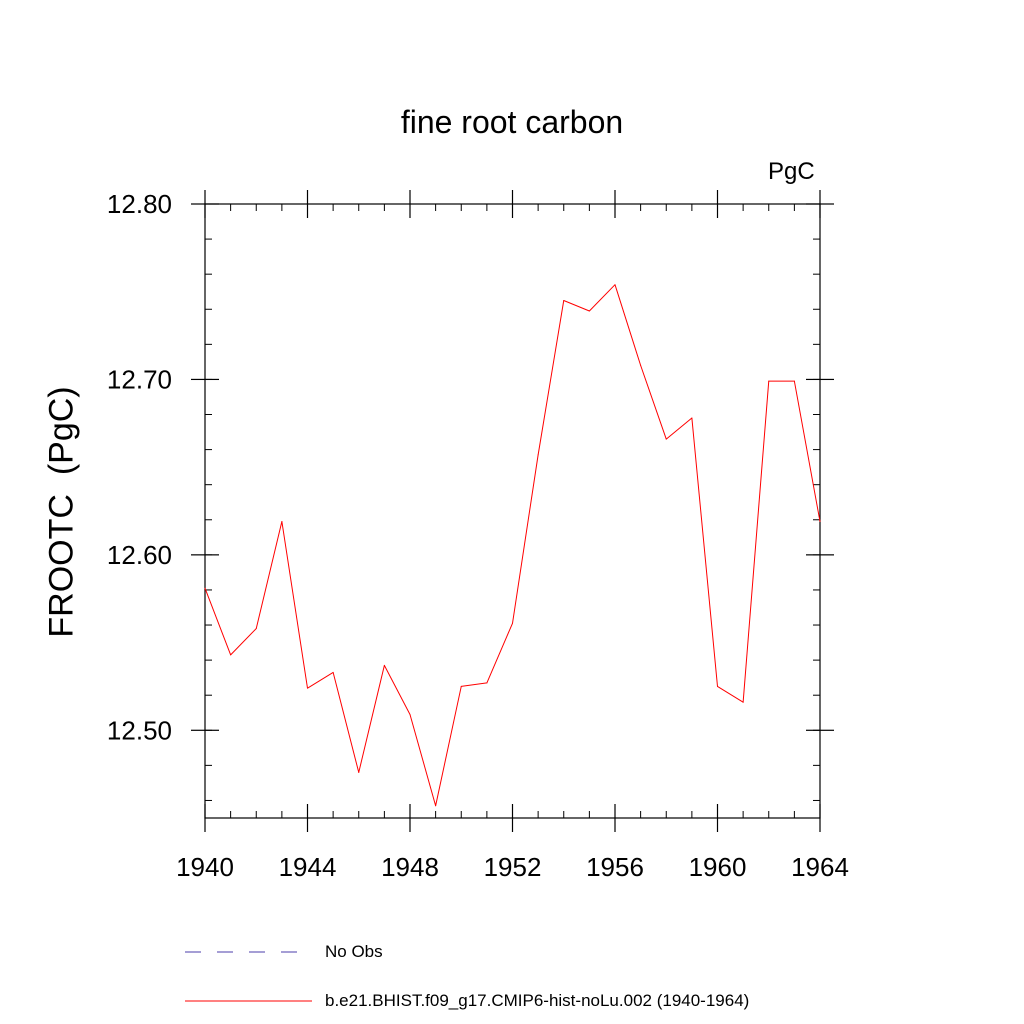  Describe the element at coordinates (791, 171) in the screenshot. I see `units-label: PgC` at that location.